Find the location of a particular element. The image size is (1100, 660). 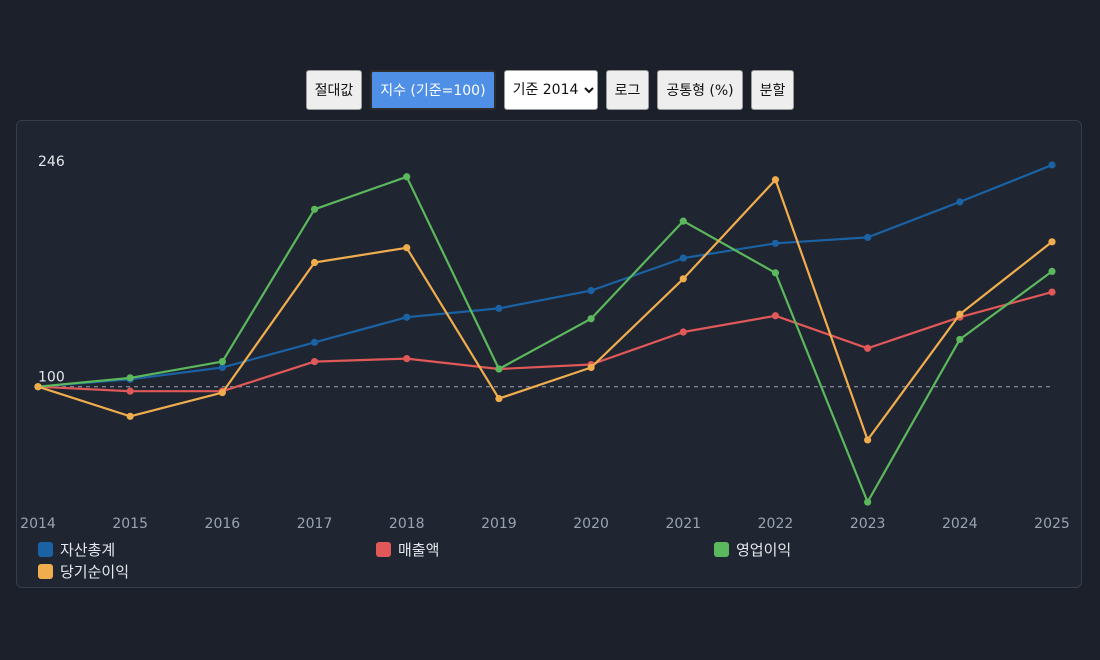

x-tick-label: 2016 is located at coordinates (223, 524).